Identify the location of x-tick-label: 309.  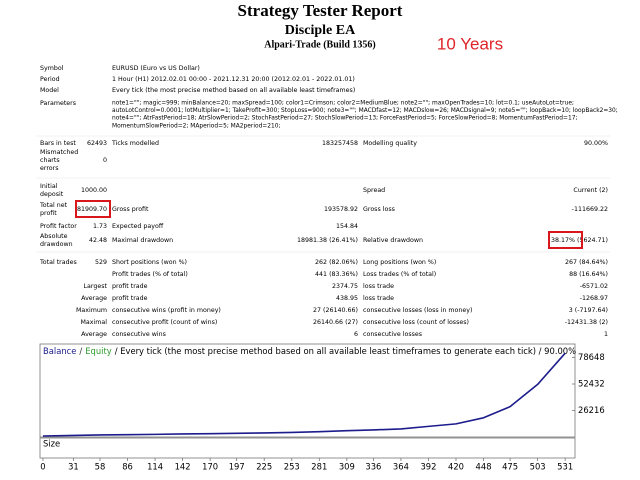
(347, 467).